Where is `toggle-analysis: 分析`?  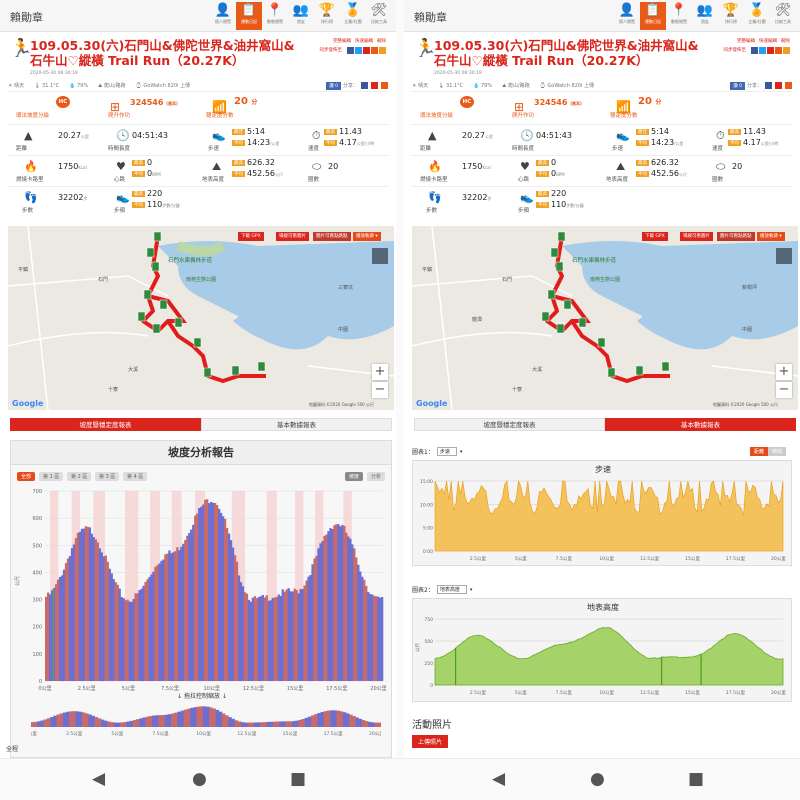
toggle-analysis: 分析 is located at coordinates (376, 476).